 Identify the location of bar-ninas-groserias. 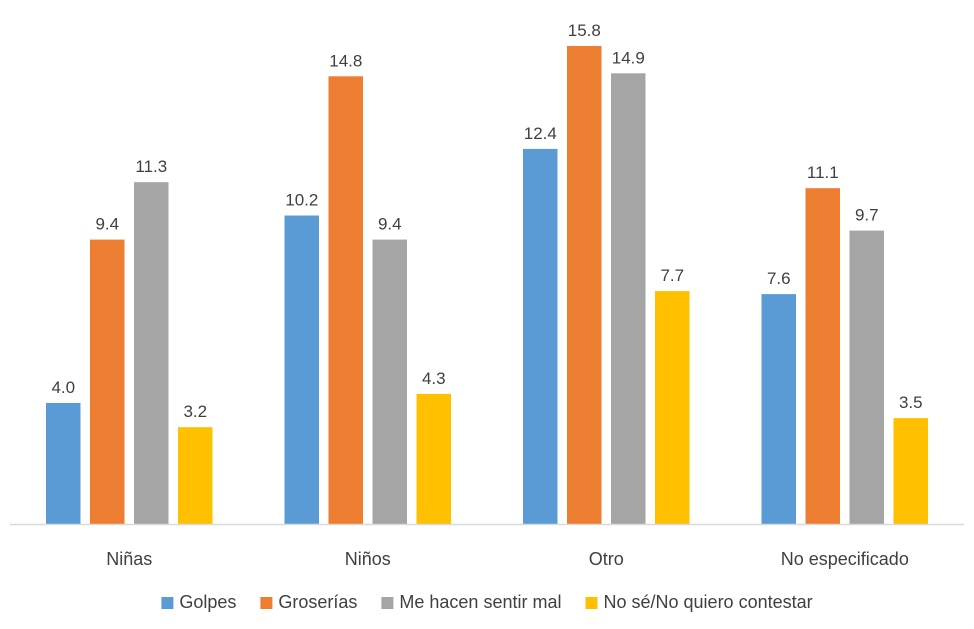
(107, 381).